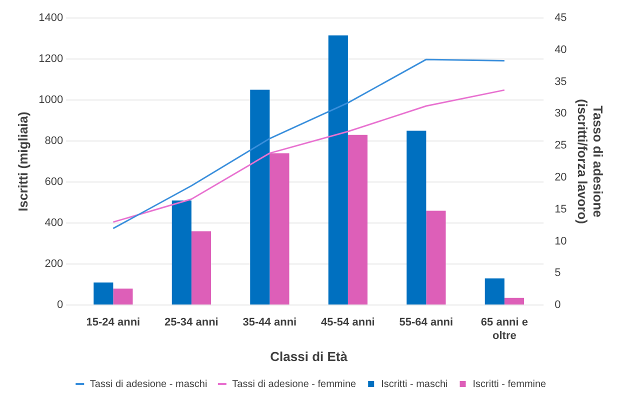  Describe the element at coordinates (560, 209) in the screenshot. I see `y2-tick-label: 15` at that location.